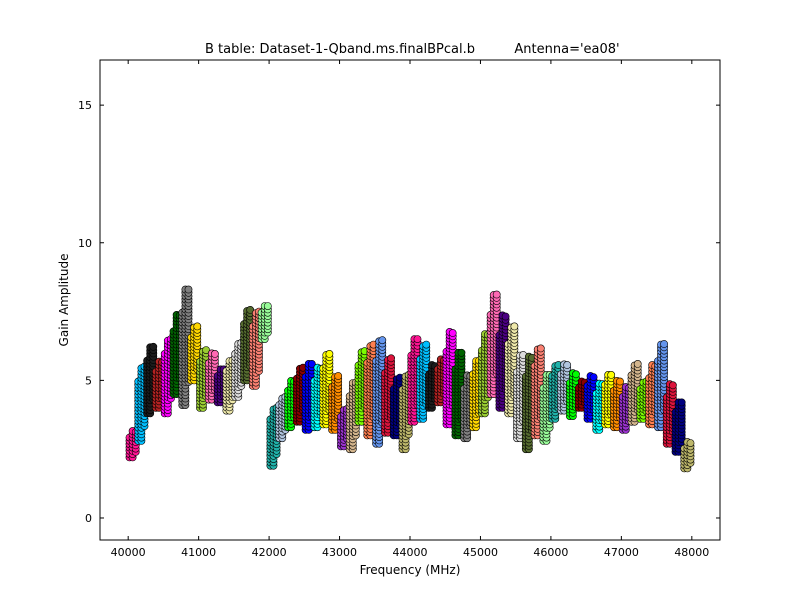 This screenshot has height=604, width=800. I want to click on x-tick-label: 41000, so click(198, 552).